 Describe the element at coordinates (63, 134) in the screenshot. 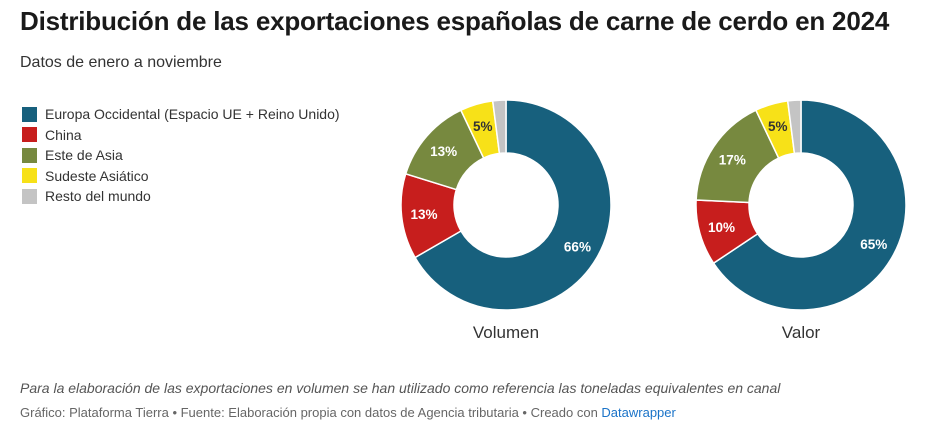

I see `legend-label: China` at that location.